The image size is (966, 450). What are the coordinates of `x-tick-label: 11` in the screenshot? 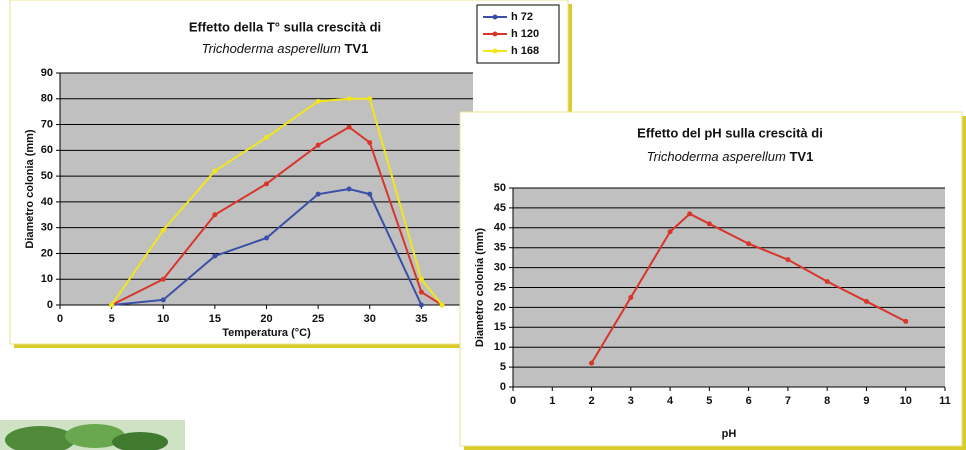 It's located at (945, 401).